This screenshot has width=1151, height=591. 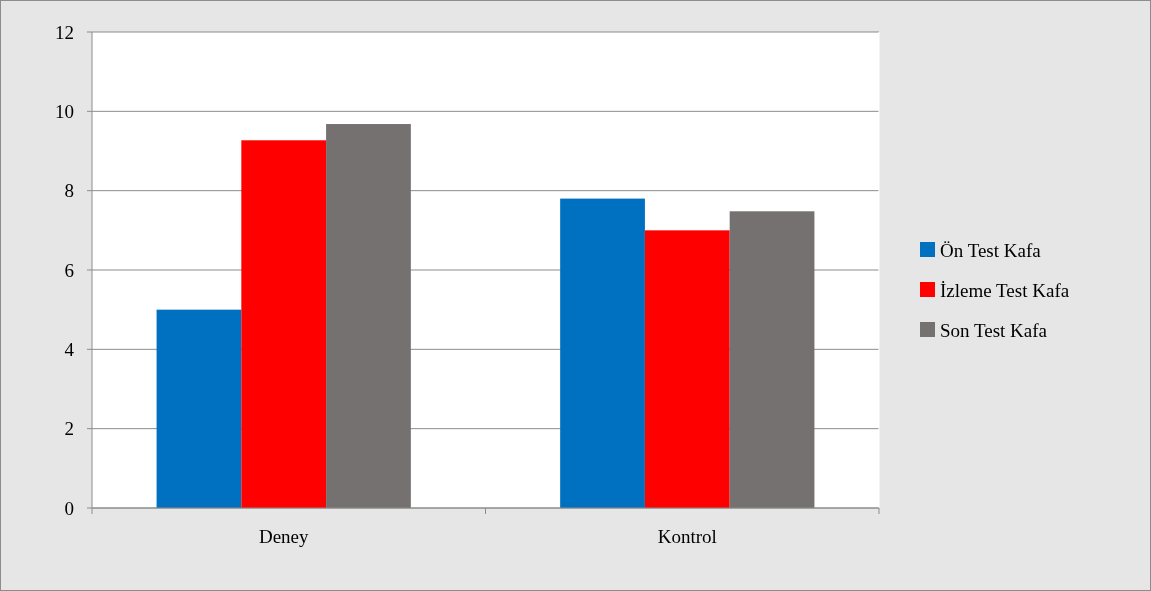 I want to click on y-tick-label: 2, so click(x=69, y=429).